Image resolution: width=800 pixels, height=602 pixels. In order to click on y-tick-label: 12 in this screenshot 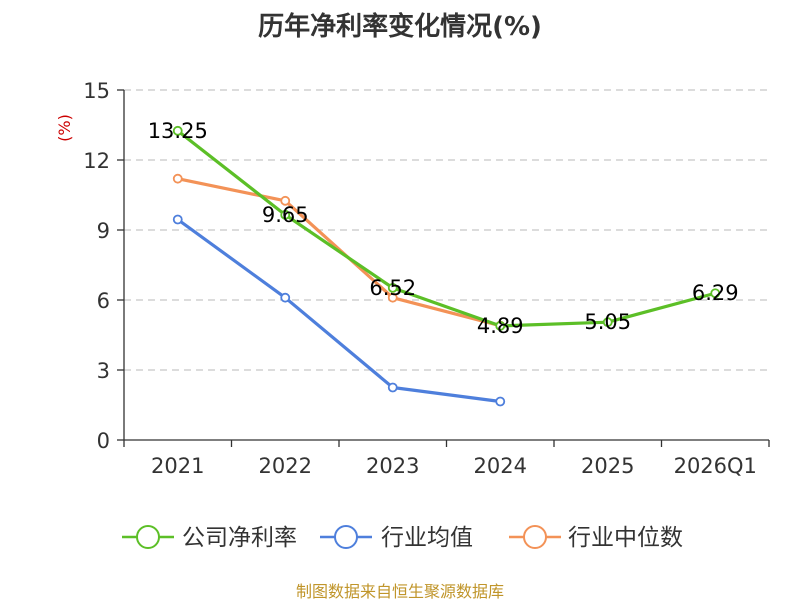, I will do `click(96, 161)`.